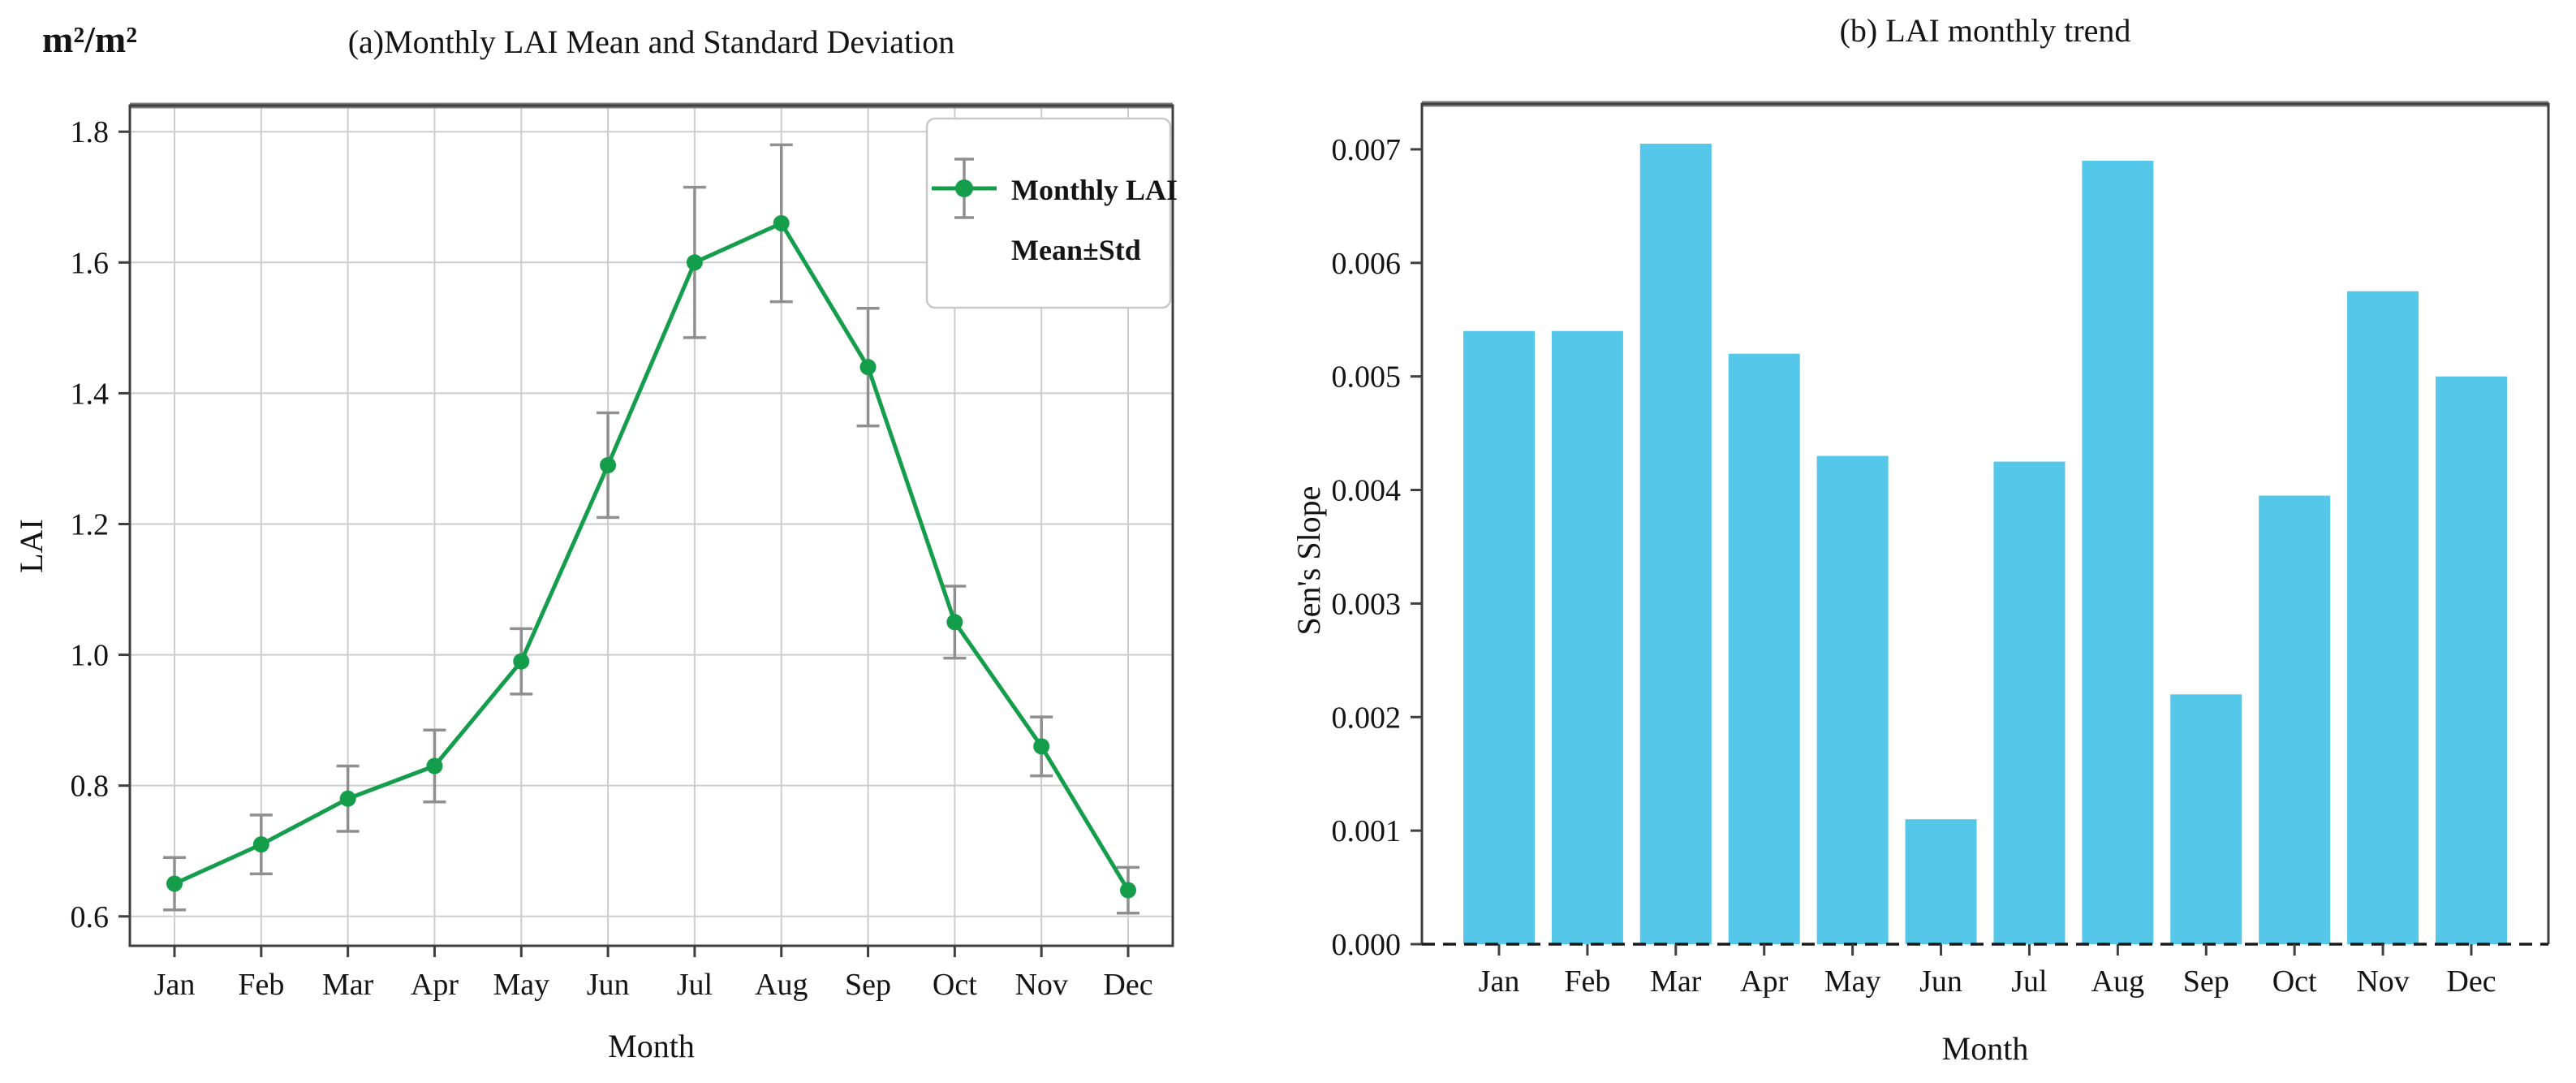 This screenshot has width=2576, height=1083. Describe the element at coordinates (91, 787) in the screenshot. I see `y-tick-label-0.8: 0.8` at that location.